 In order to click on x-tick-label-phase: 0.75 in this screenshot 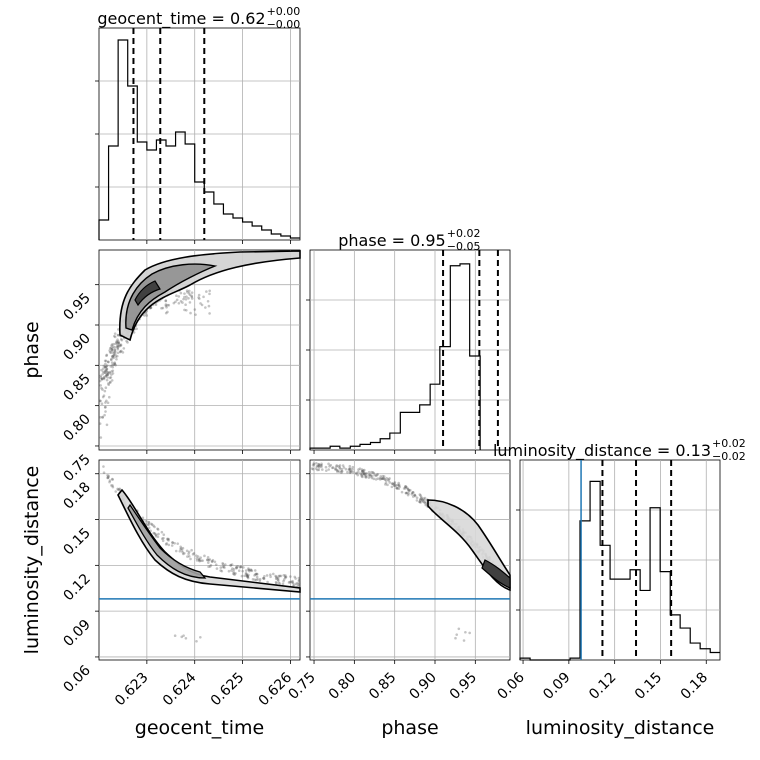, I will do `click(302, 686)`.